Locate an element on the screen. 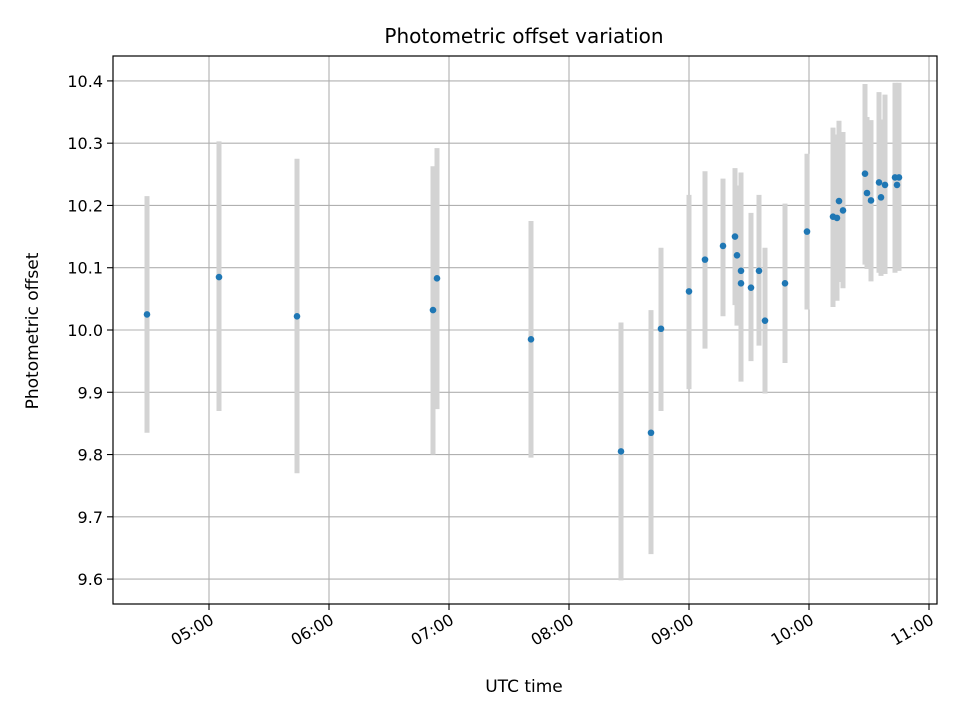 Image resolution: width=960 pixels, height=720 pixels. y-tick-label: 10.2 is located at coordinates (85, 205).